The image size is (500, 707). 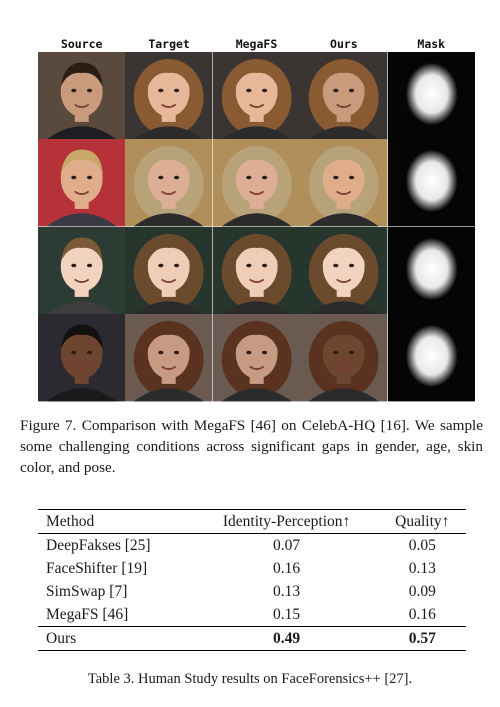 I want to click on column-header-target: Target, so click(x=169, y=44).